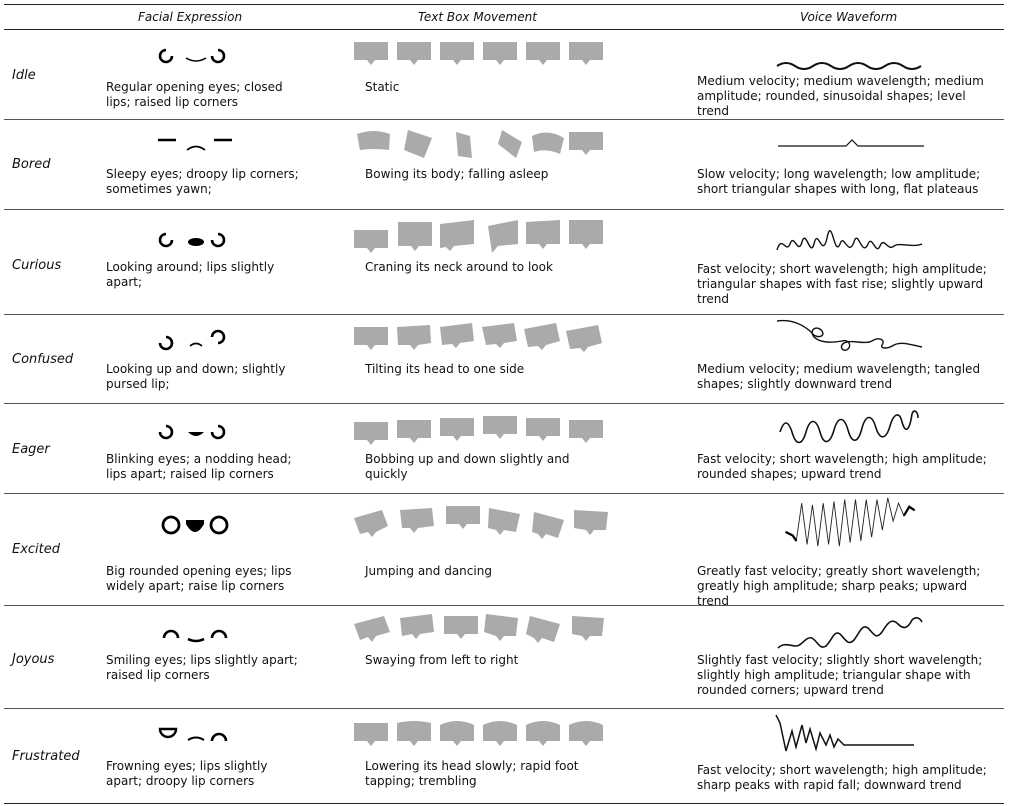  I want to click on curious-face-icon, so click(192, 240).